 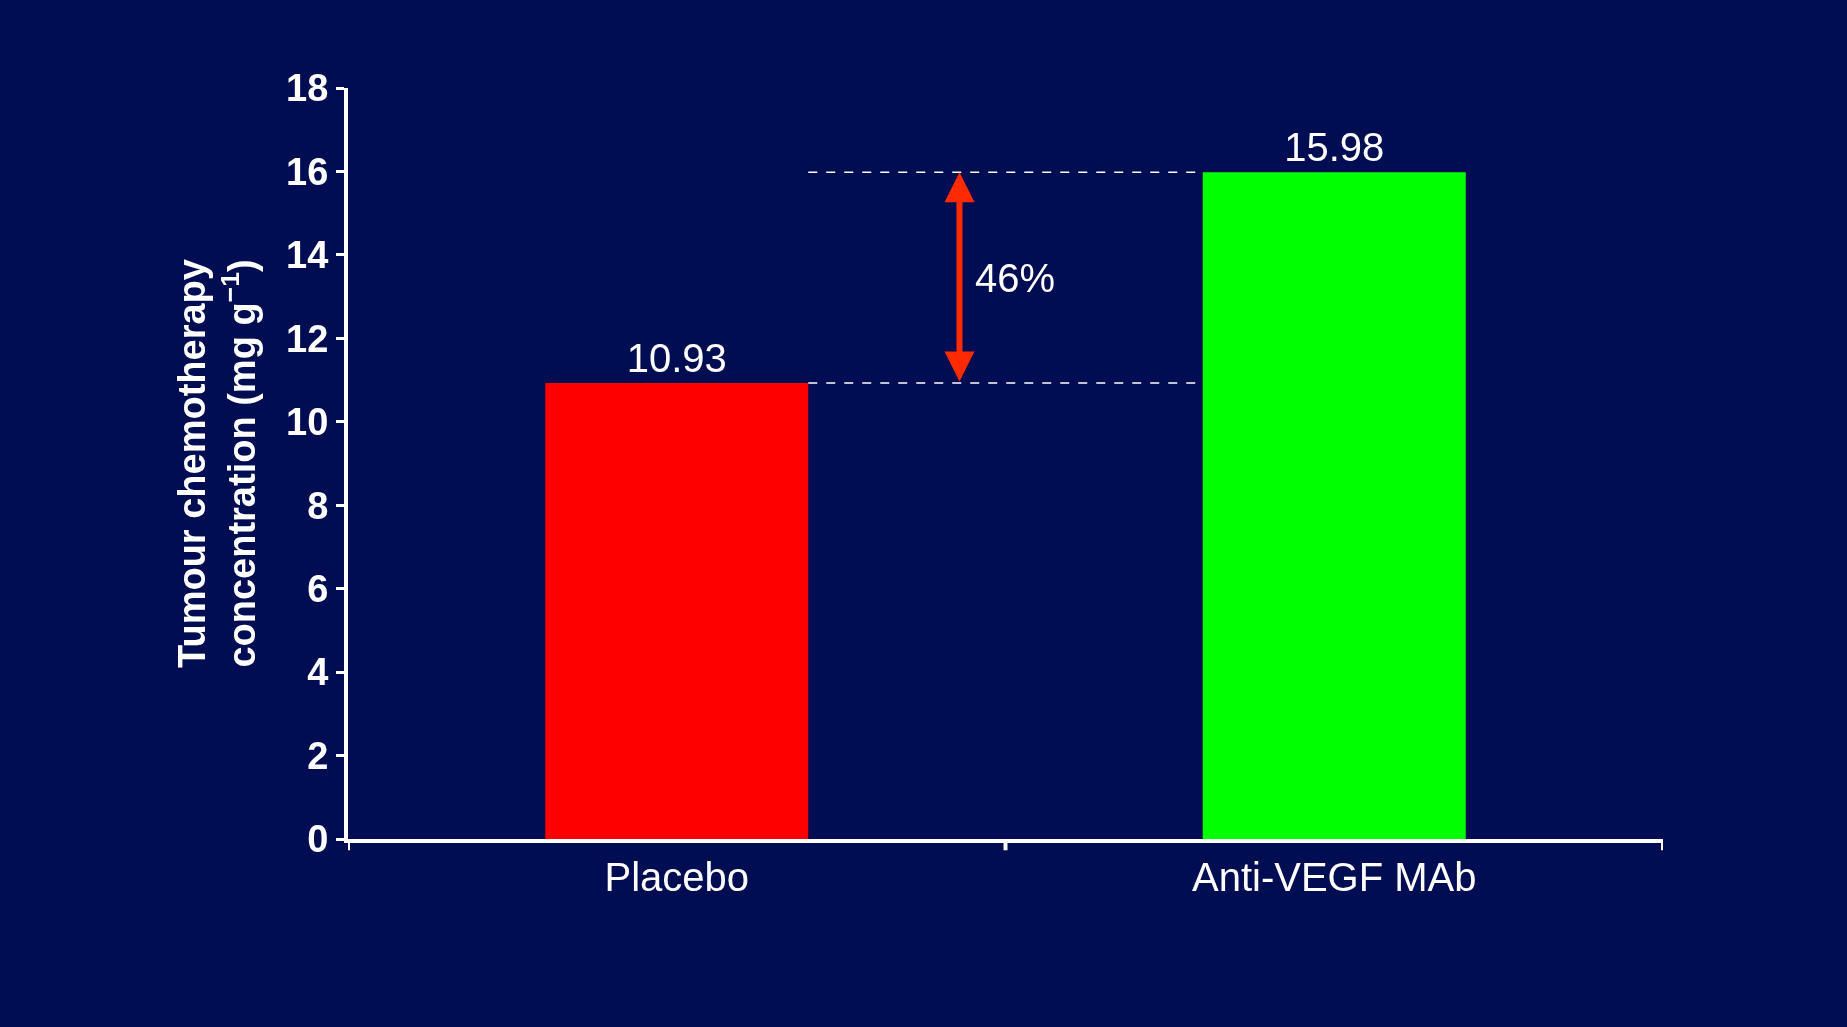 What do you see at coordinates (318, 755) in the screenshot?
I see `y-tick-label: 2` at bounding box center [318, 755].